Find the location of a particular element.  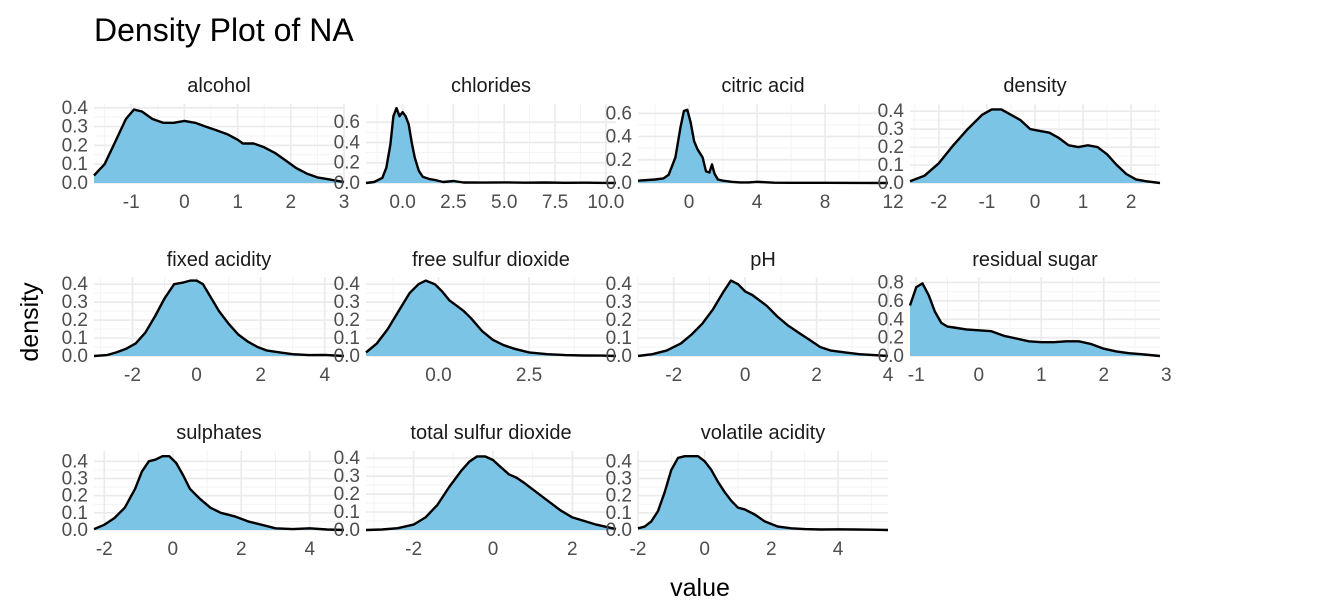

y-axis-title: density is located at coordinates (30, 322).